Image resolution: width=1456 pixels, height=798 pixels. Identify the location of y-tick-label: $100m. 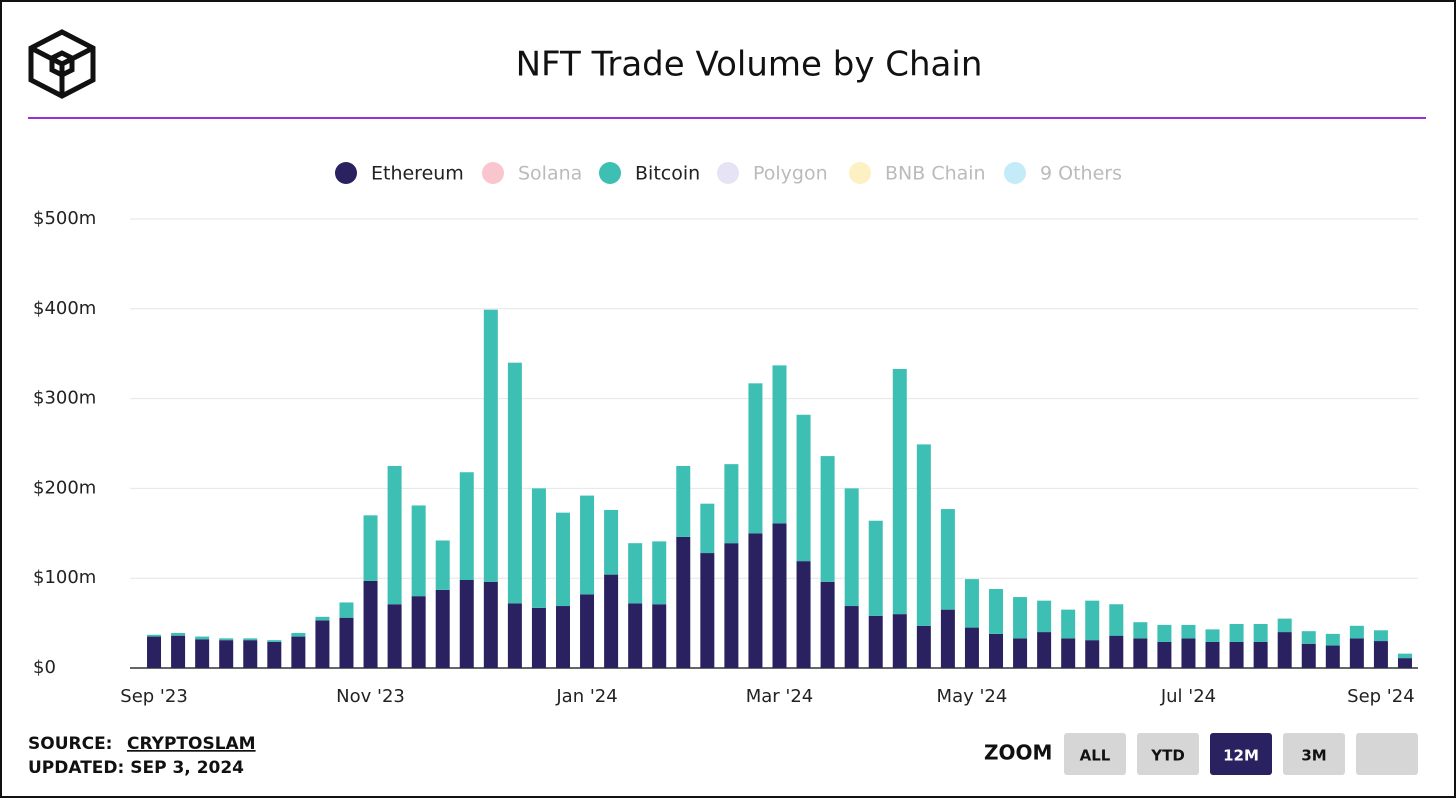
(64, 577).